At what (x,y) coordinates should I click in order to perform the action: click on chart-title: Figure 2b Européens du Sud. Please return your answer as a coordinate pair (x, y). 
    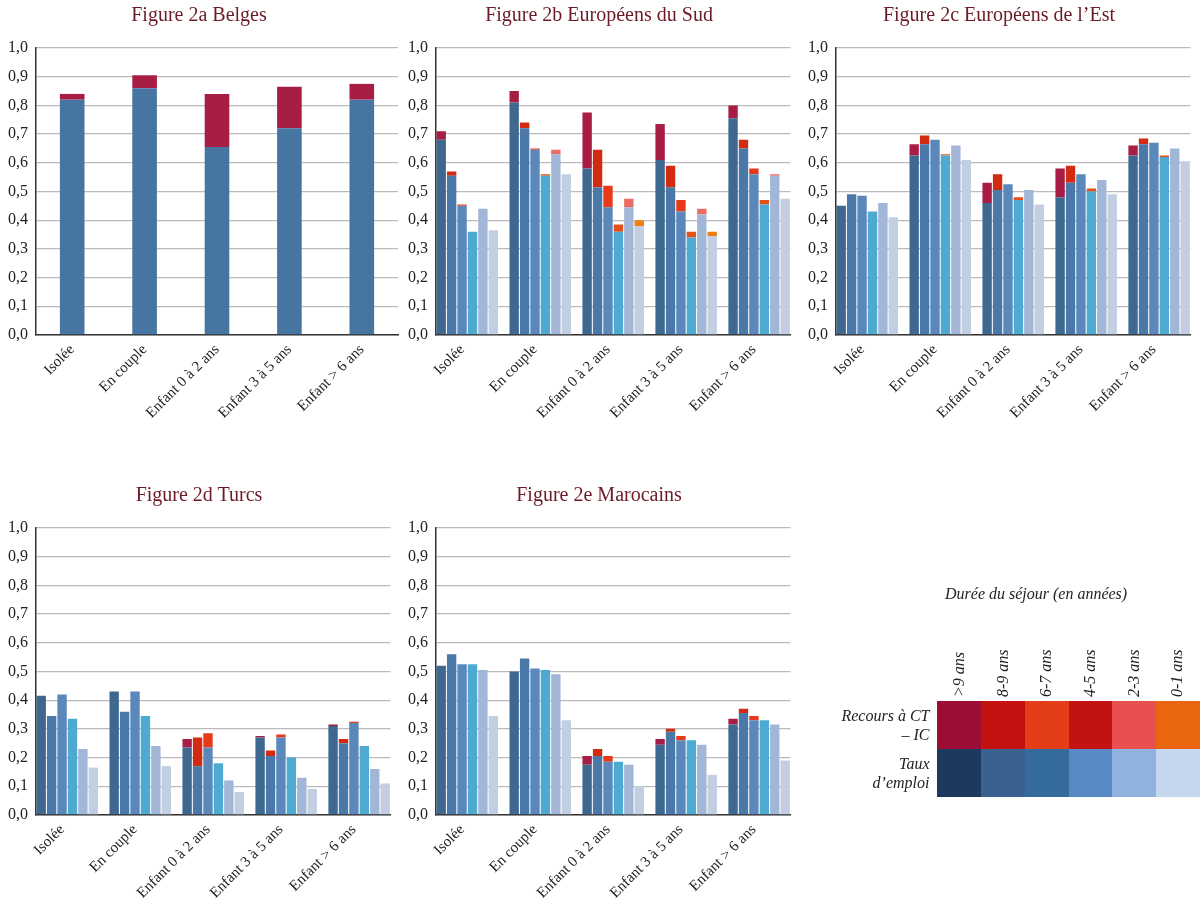
    Looking at the image, I should click on (599, 15).